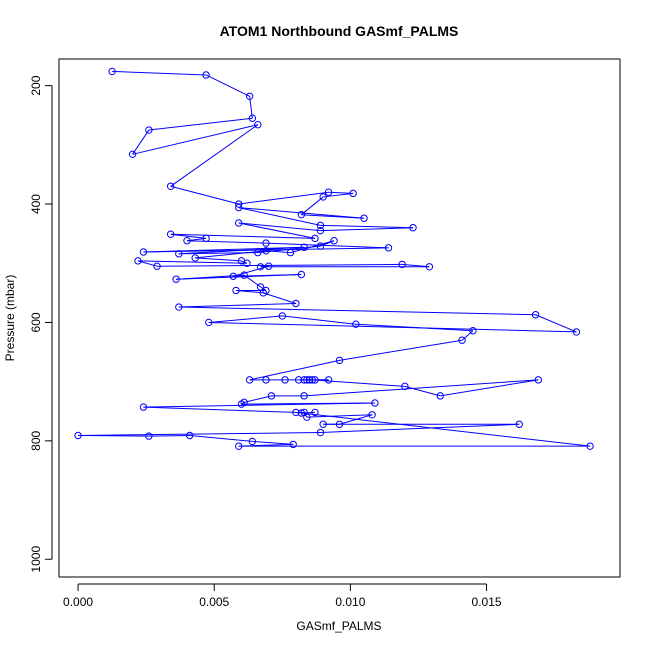 The image size is (650, 650). Describe the element at coordinates (78, 602) in the screenshot. I see `x-tick-label: 0.000` at that location.